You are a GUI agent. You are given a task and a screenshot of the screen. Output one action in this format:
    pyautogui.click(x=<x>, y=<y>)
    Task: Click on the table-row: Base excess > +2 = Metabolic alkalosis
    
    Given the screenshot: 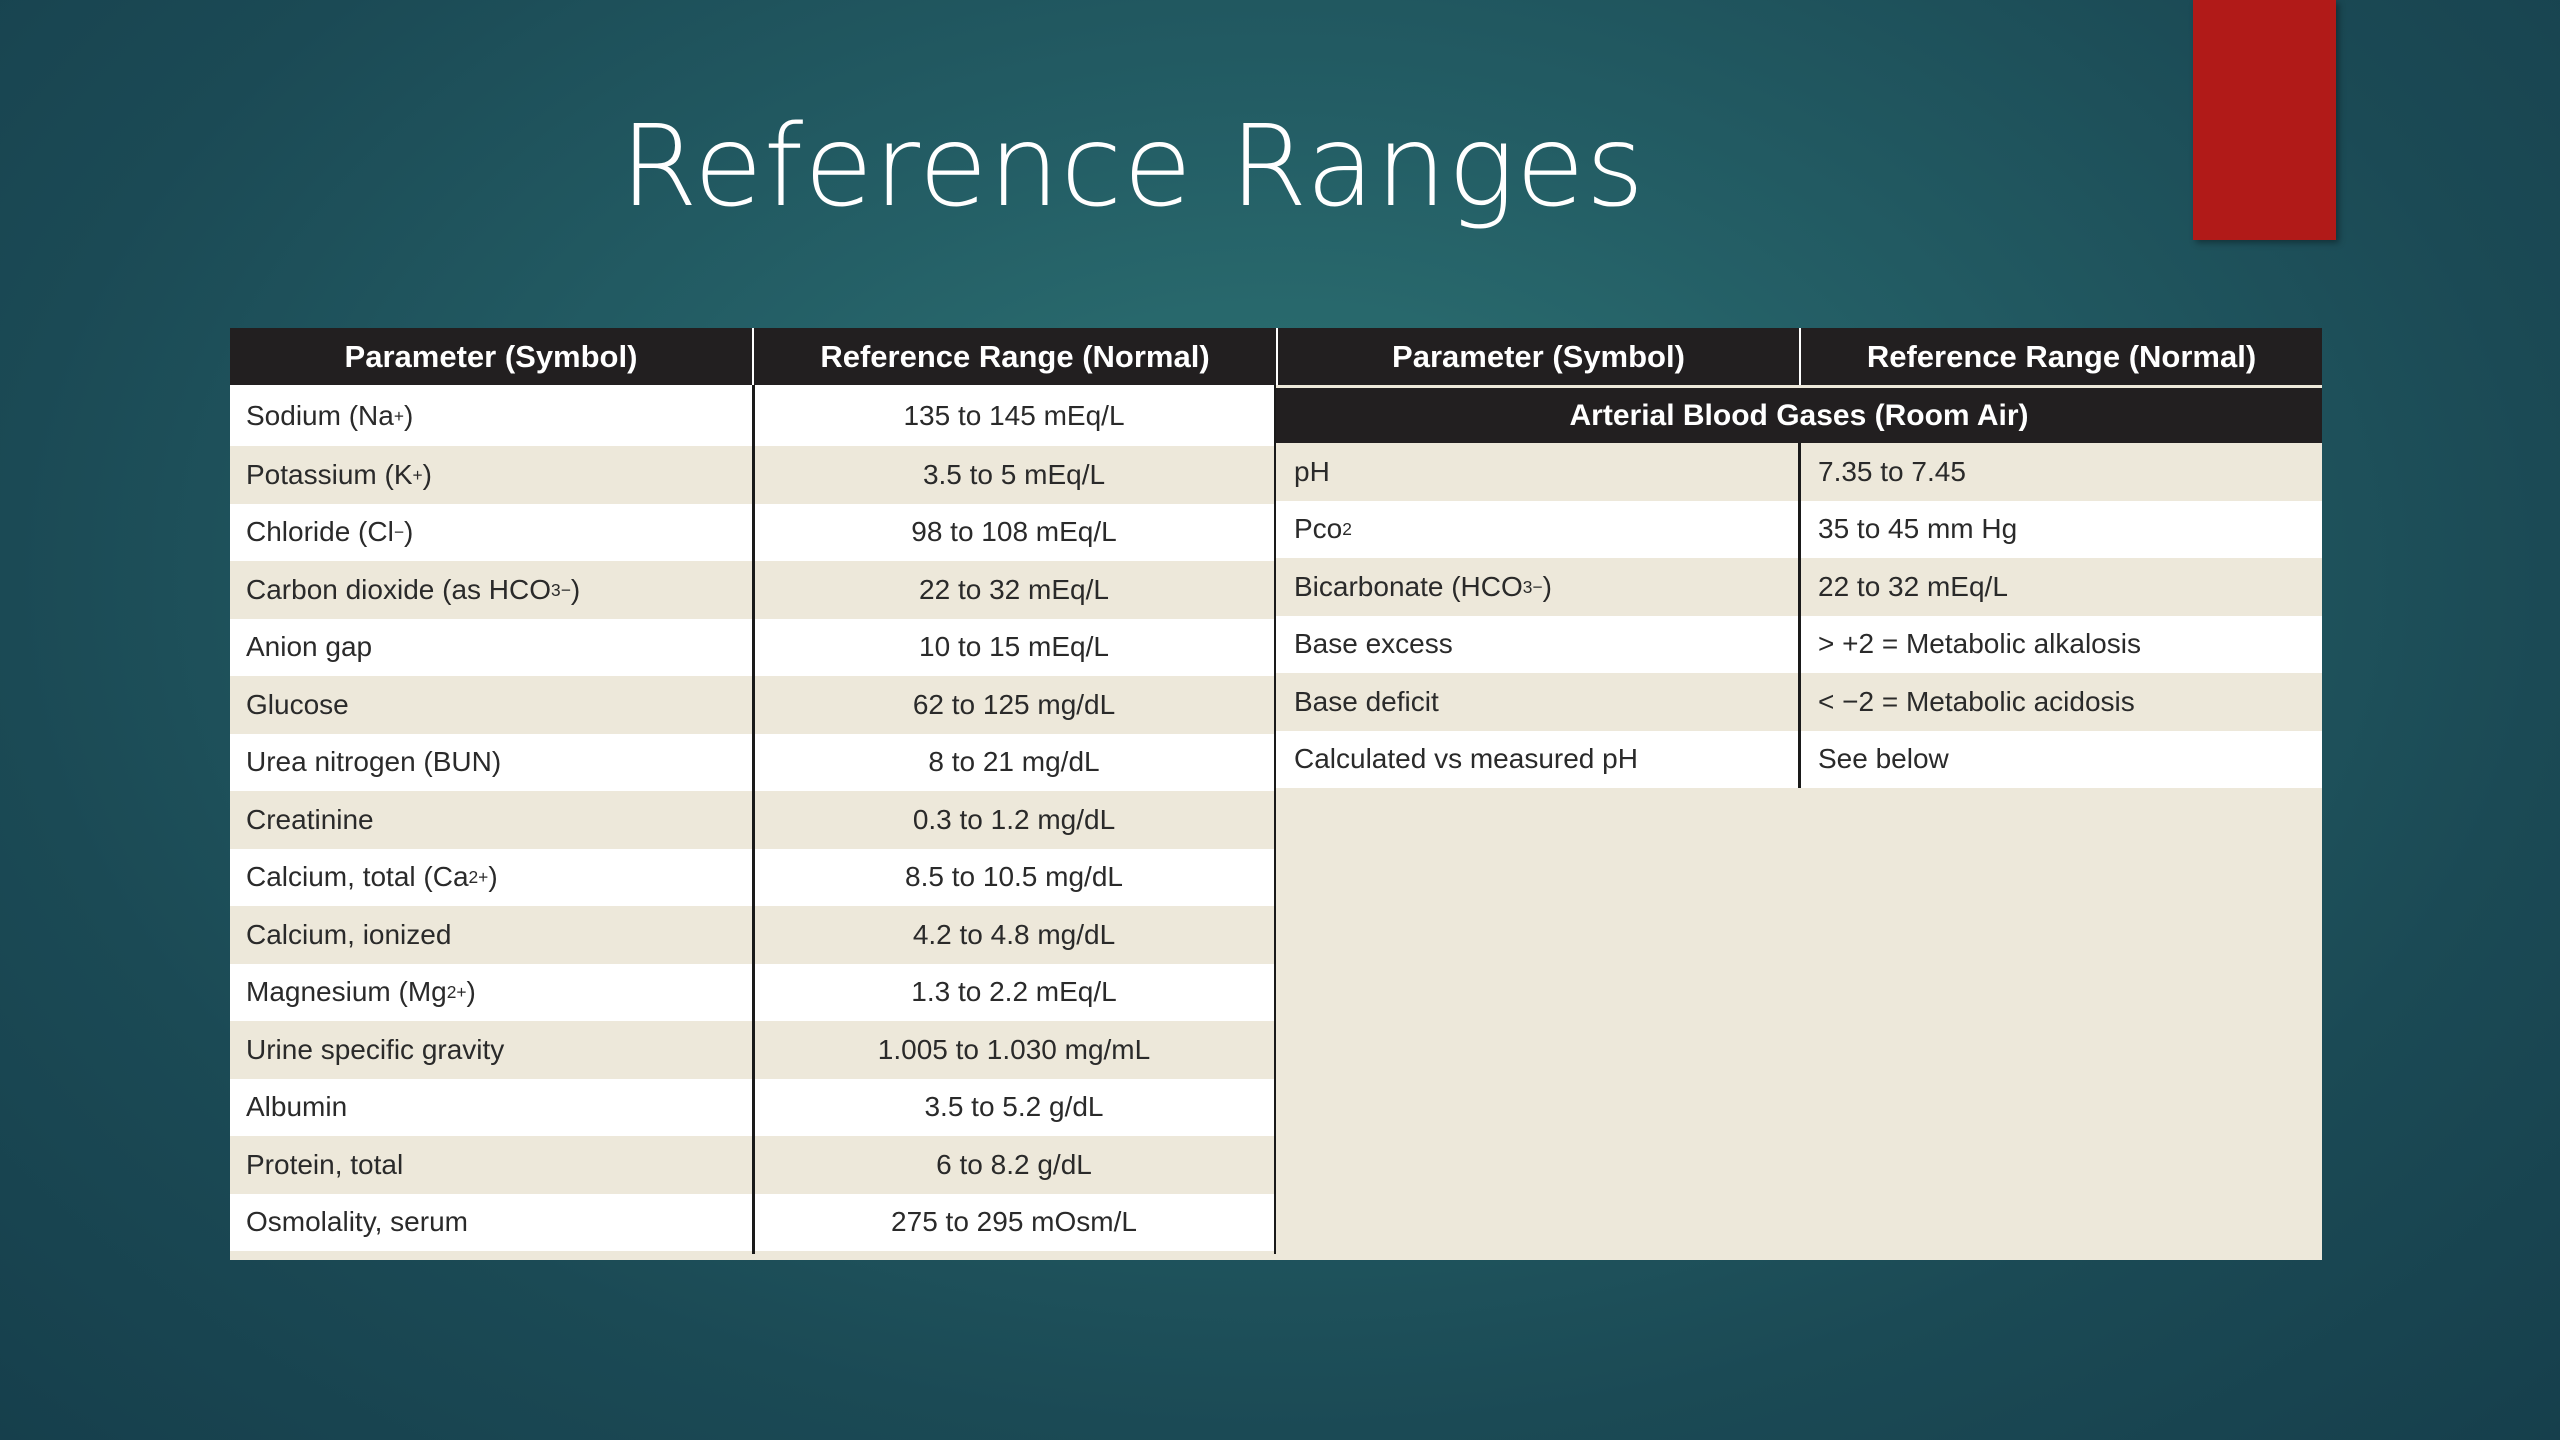 What is the action you would take?
    pyautogui.click(x=1799, y=644)
    